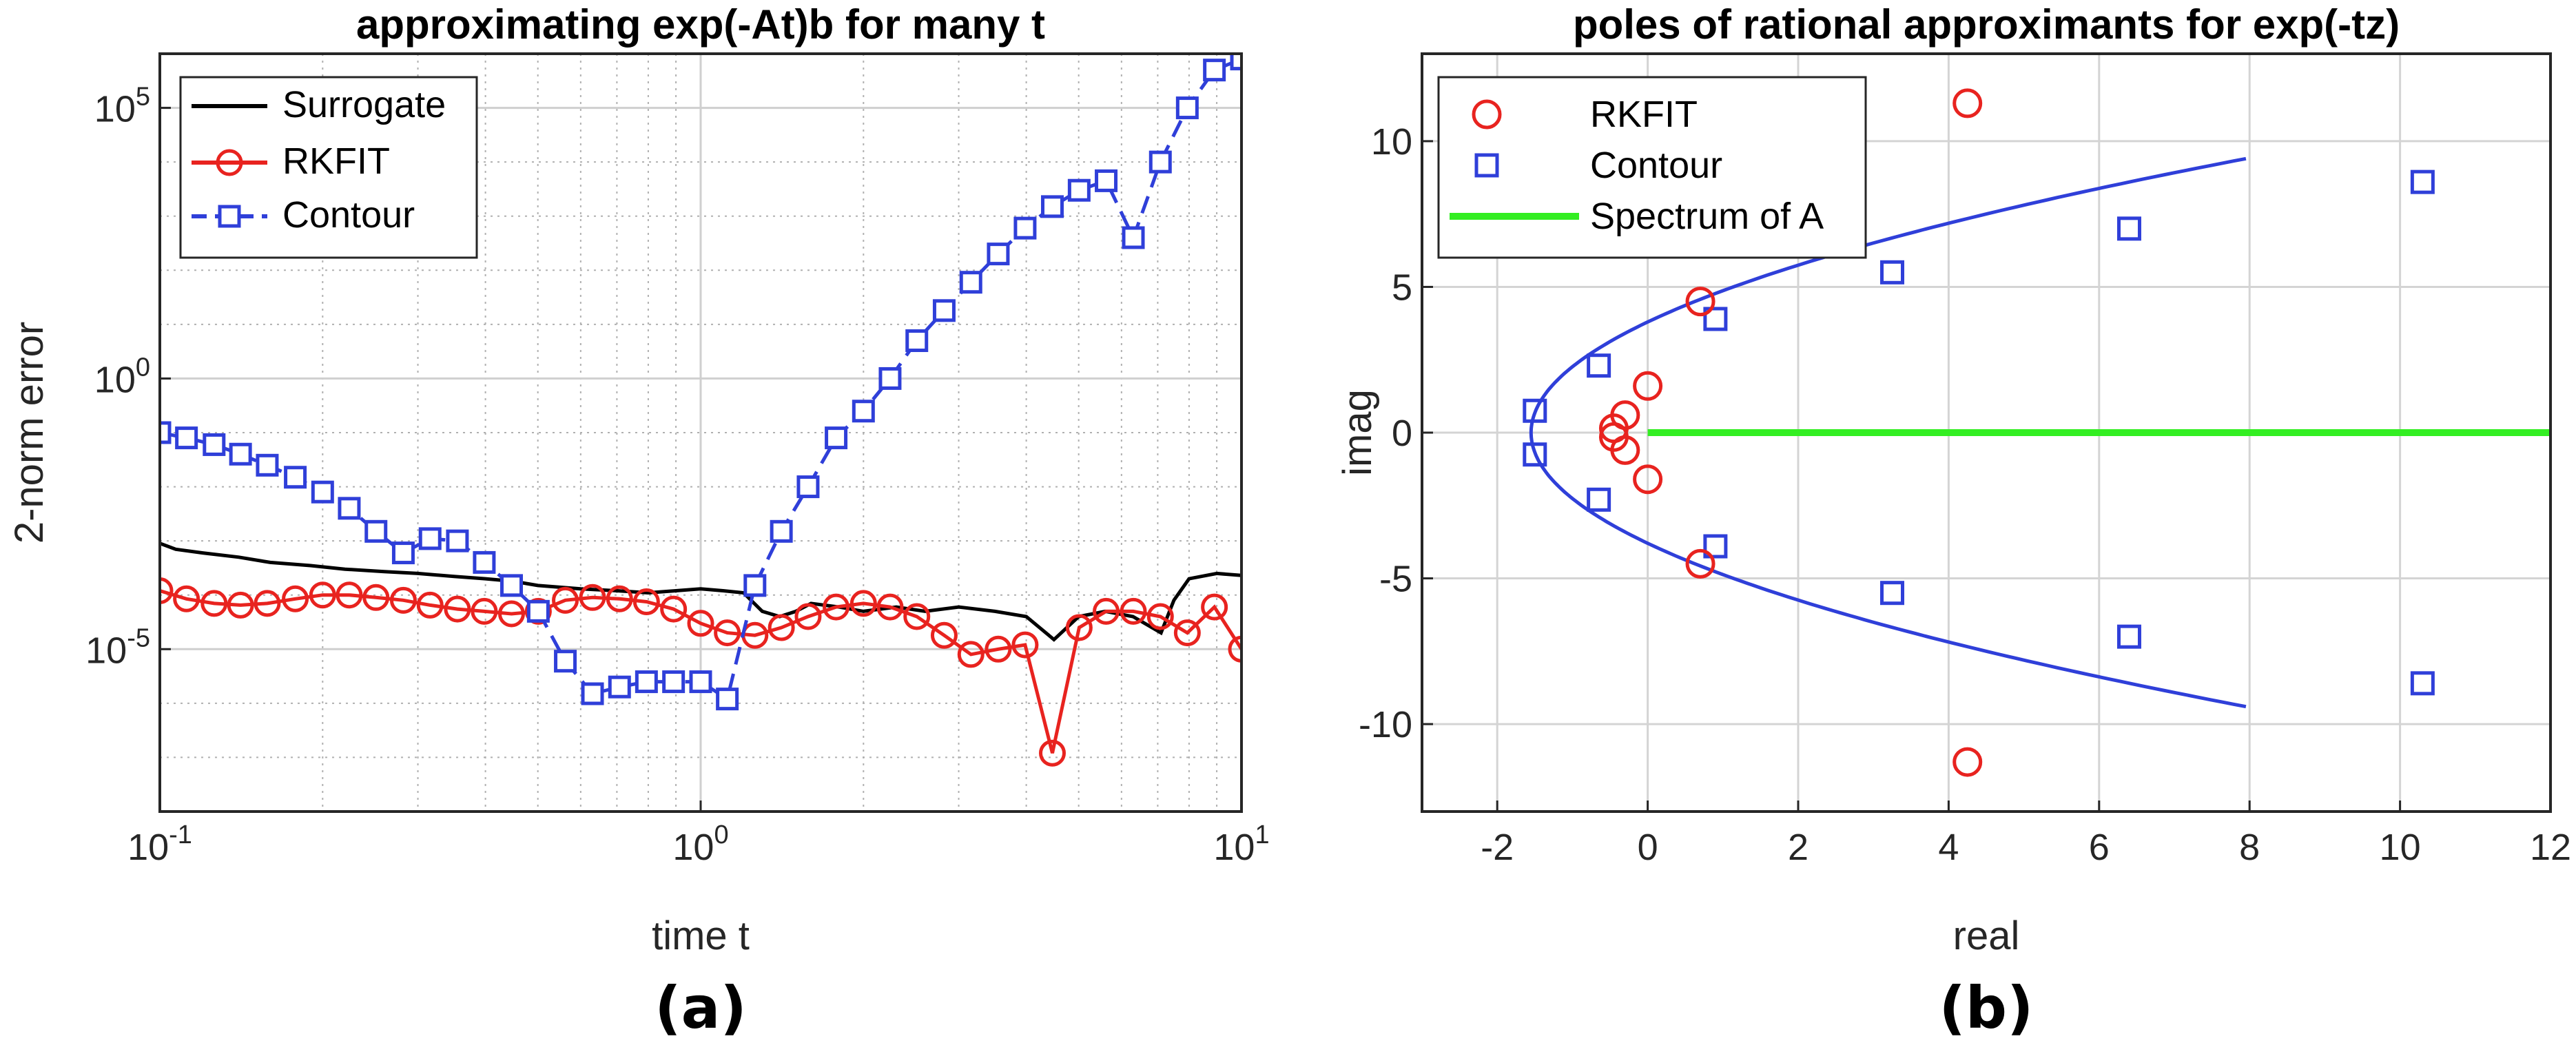  Describe the element at coordinates (1986, 1008) in the screenshot. I see `panel-b-label: (b)` at that location.